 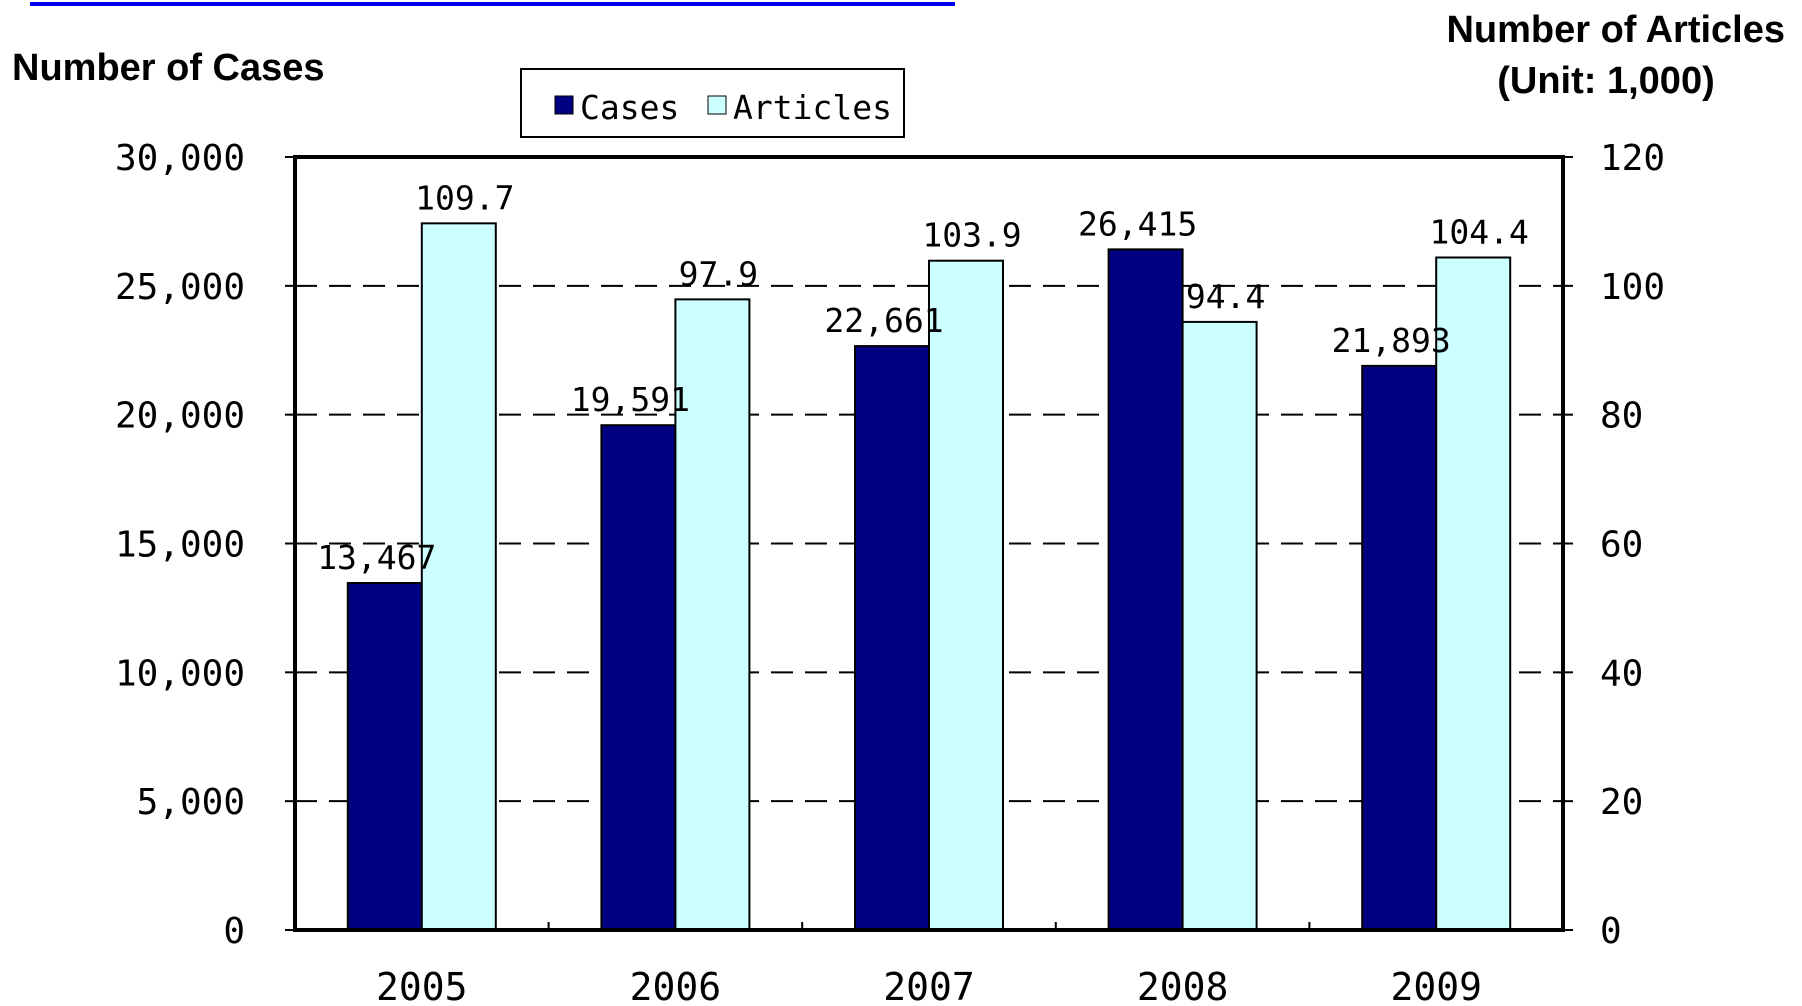 What do you see at coordinates (718, 273) in the screenshot?
I see `data-label-articles: 97.9` at bounding box center [718, 273].